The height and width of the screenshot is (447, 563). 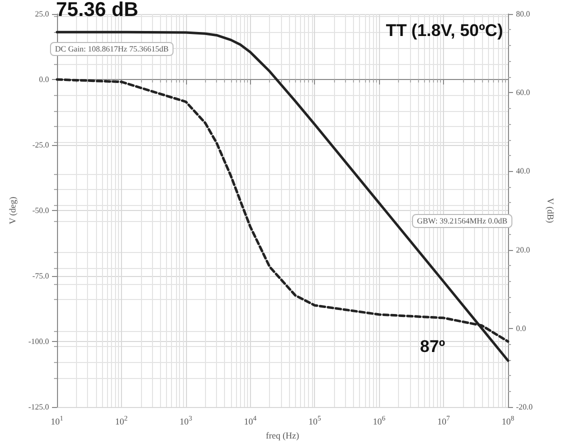 What do you see at coordinates (112, 49) in the screenshot?
I see `annotation: DC Gain: 108.8617Hz 75.36615dB` at bounding box center [112, 49].